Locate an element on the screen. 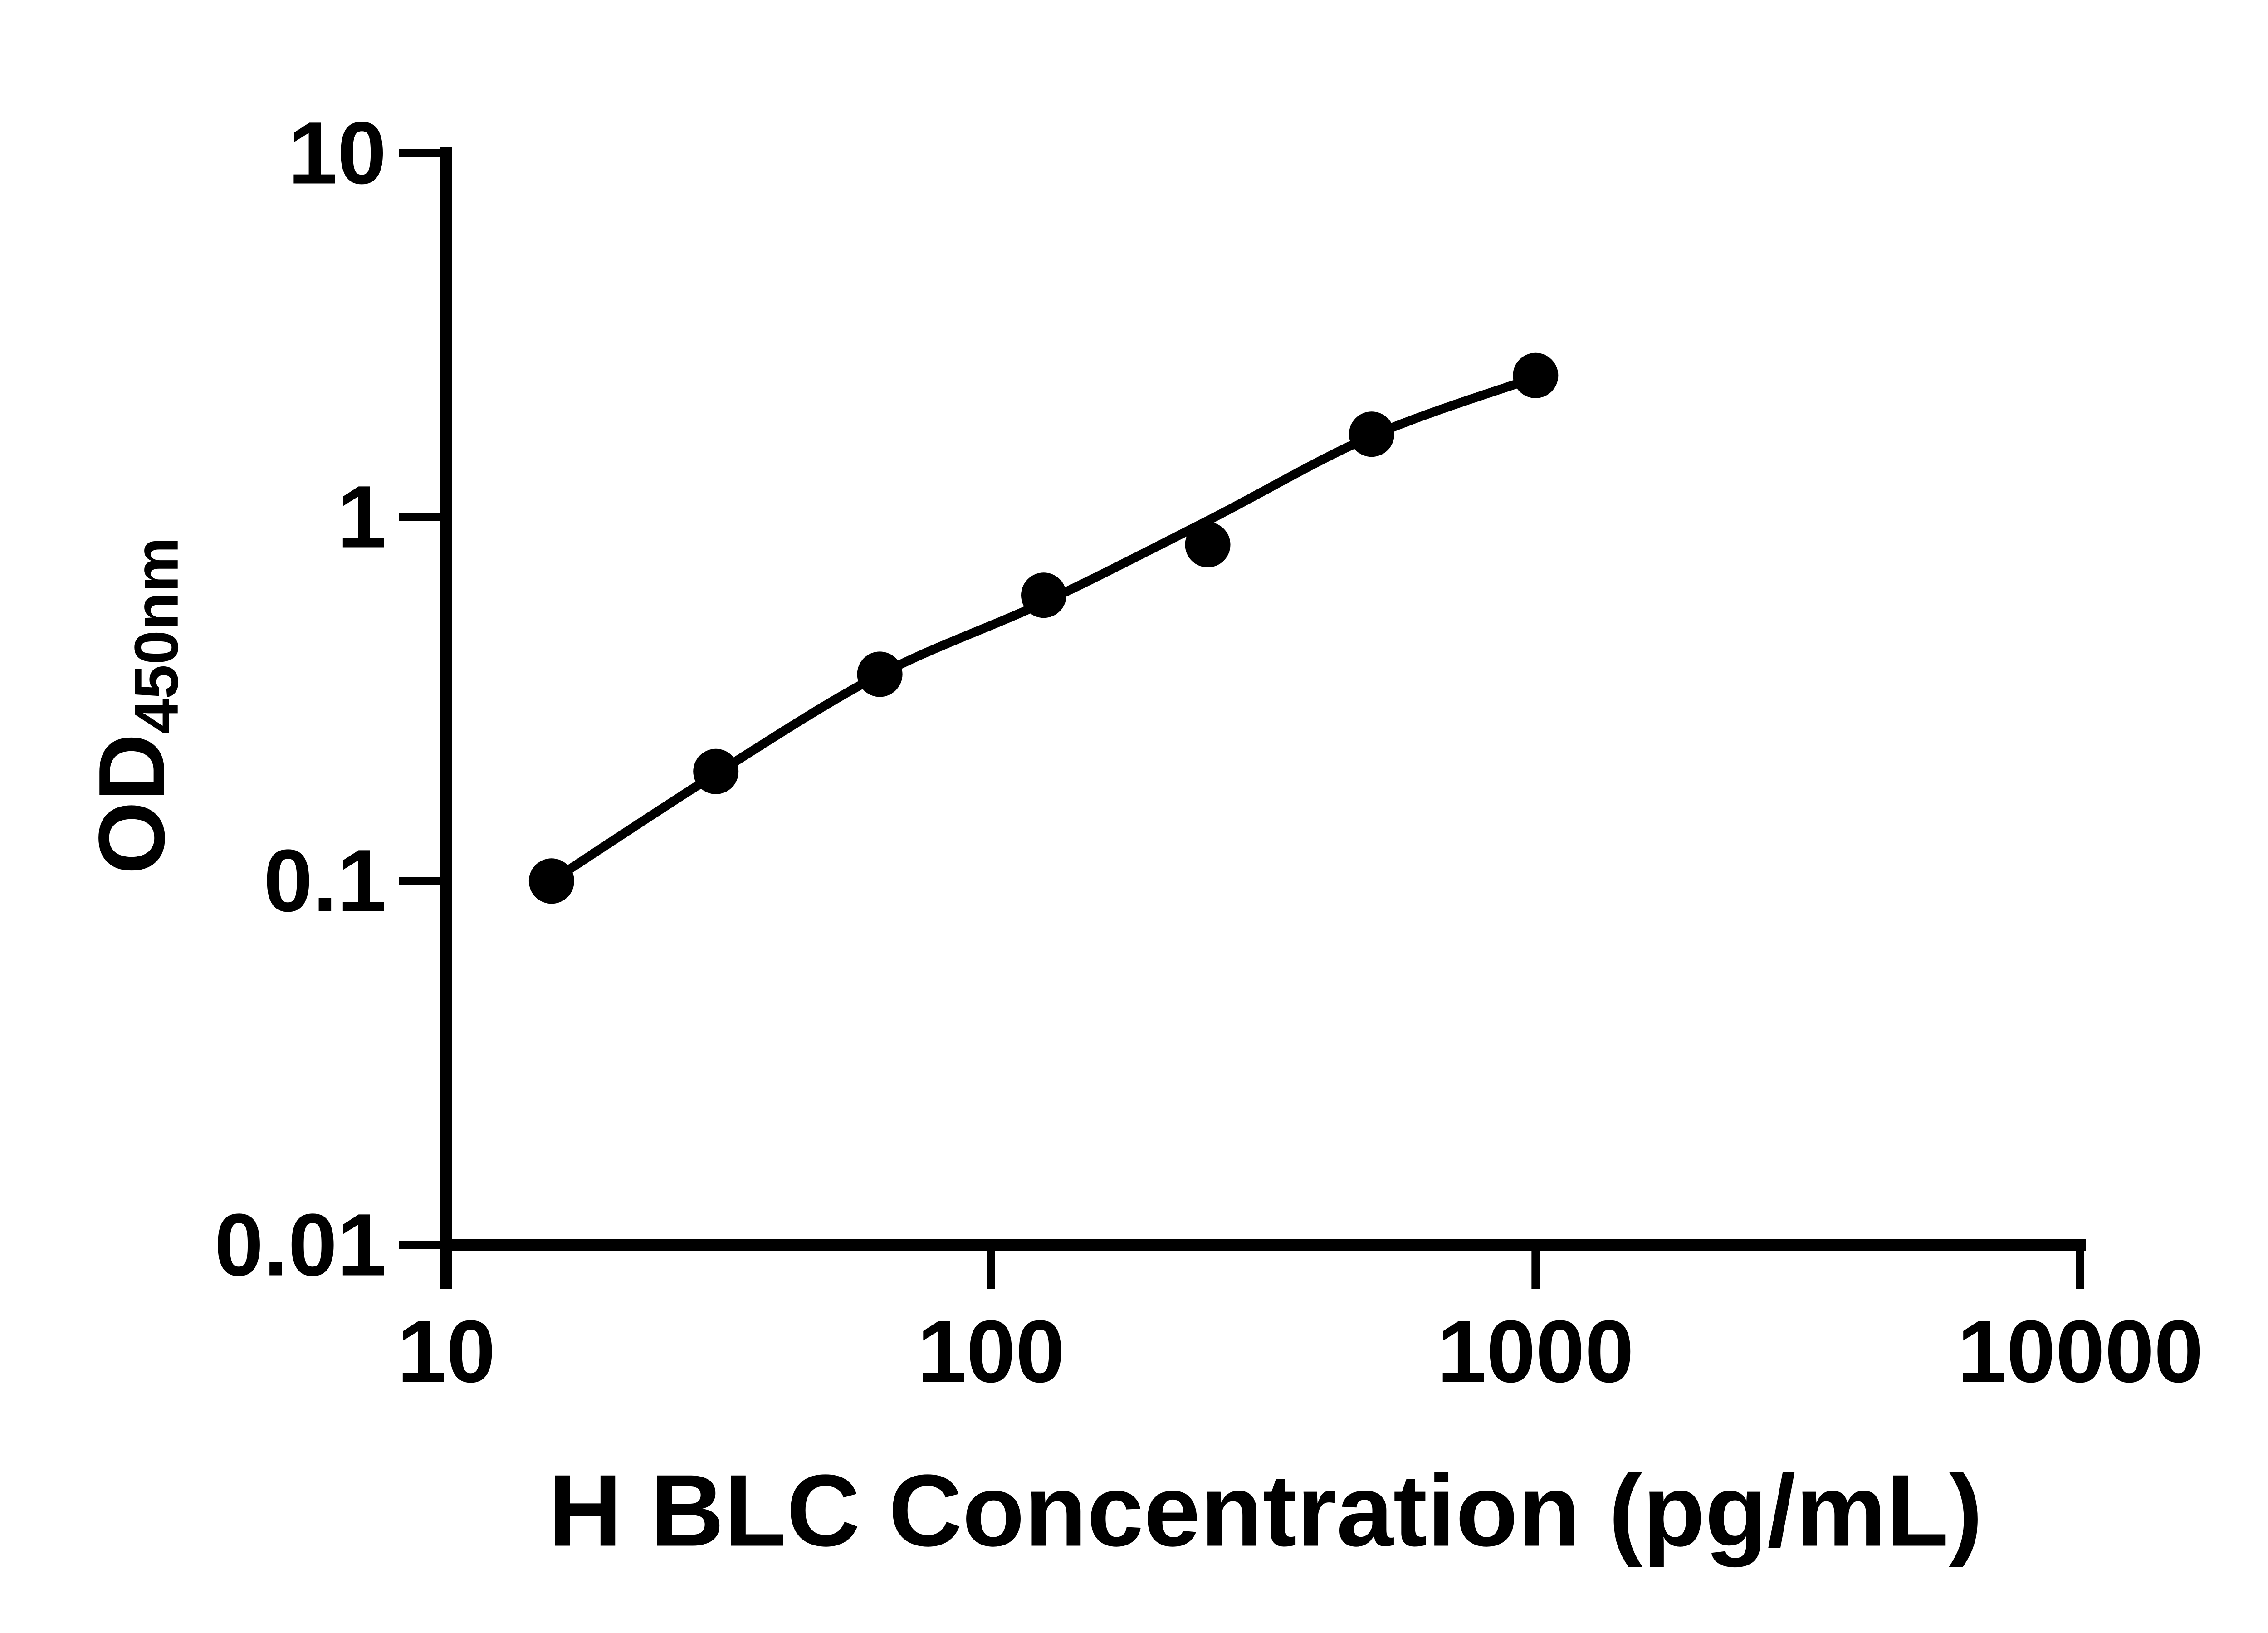  y-tick-label: 1 is located at coordinates (361, 517).